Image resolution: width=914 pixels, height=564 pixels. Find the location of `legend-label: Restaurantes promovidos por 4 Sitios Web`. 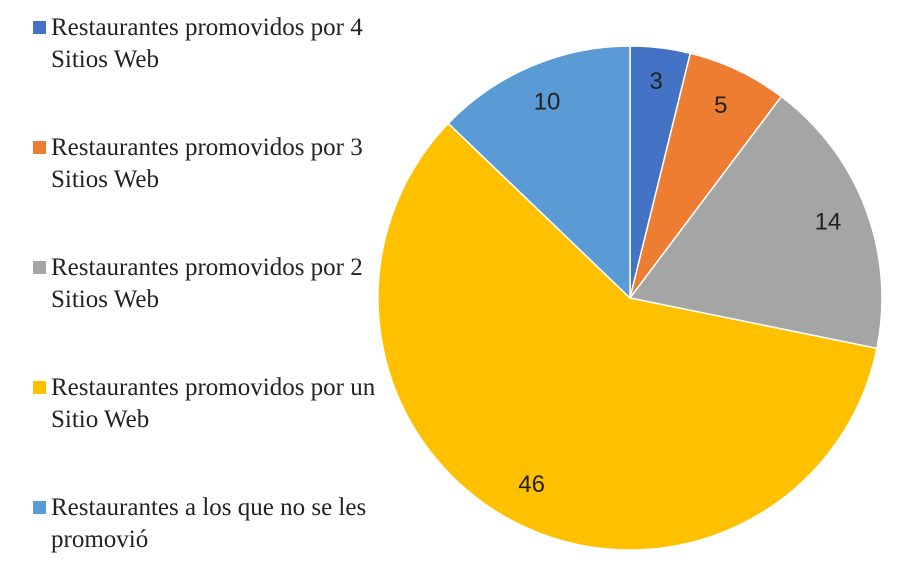

legend-label: Restaurantes promovidos por 4 Sitios Web is located at coordinates (207, 43).